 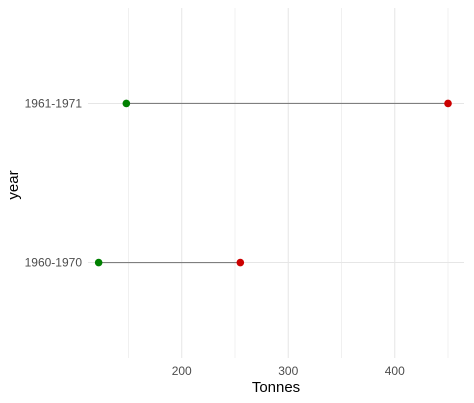 What do you see at coordinates (98, 262) in the screenshot?
I see `point-start-1960-1970` at bounding box center [98, 262].